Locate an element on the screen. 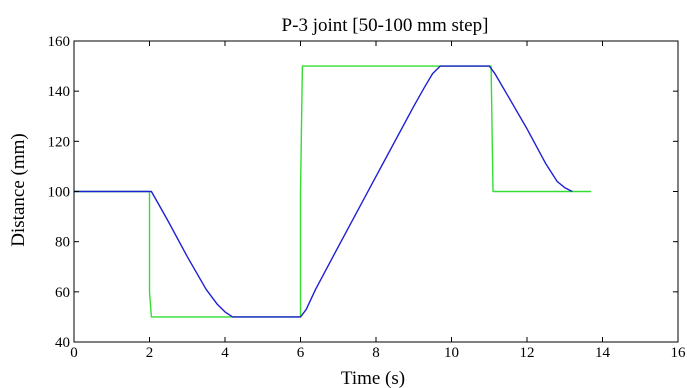 This screenshot has height=388, width=687. chart-title: P-3 joint [50-100 mm step] is located at coordinates (385, 25).